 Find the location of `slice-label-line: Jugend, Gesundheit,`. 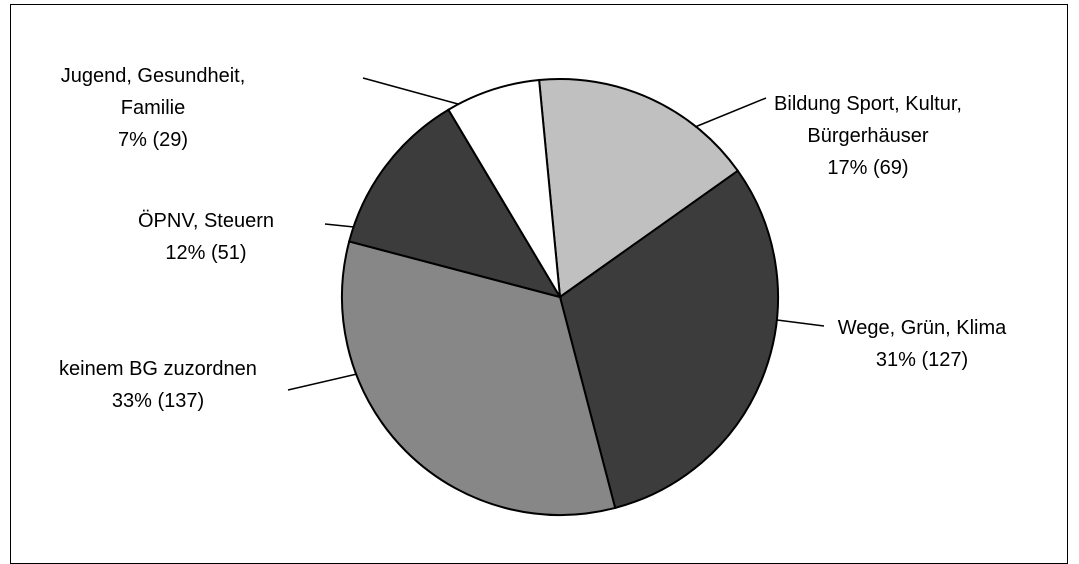

slice-label-line: Jugend, Gesundheit, is located at coordinates (153, 76).